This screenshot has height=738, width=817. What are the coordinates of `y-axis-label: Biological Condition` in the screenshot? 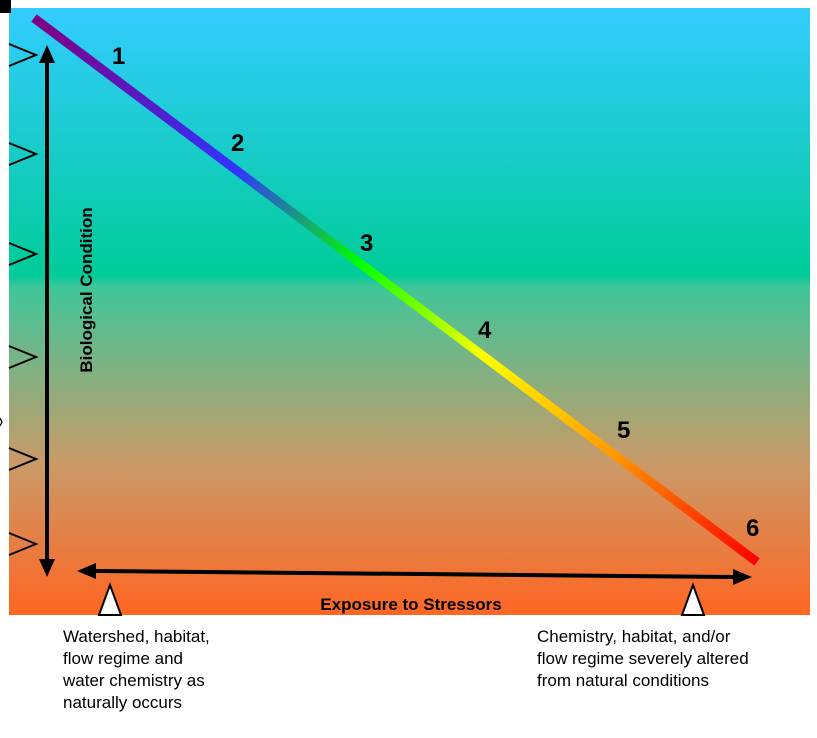 It's located at (86, 289).